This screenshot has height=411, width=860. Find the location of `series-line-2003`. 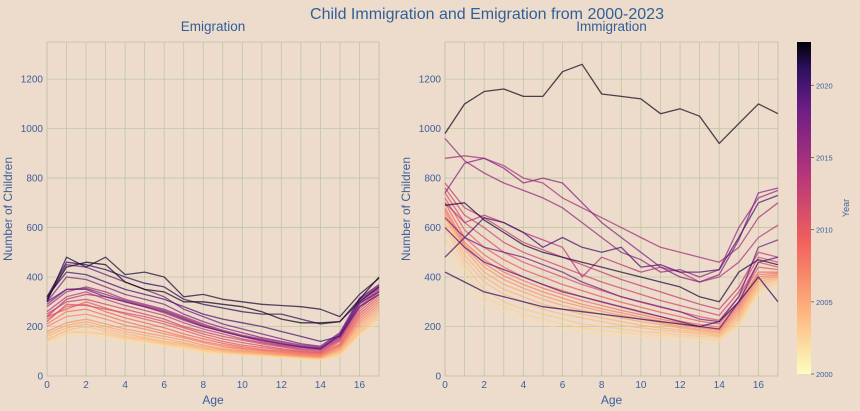

series-line-2003 is located at coordinates (611, 280).